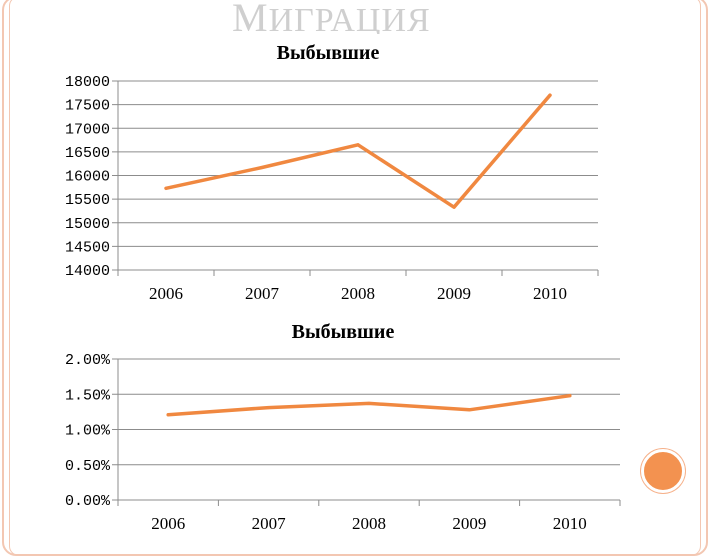 This screenshot has height=556, width=720. What do you see at coordinates (87, 200) in the screenshot?
I see `top-y-tick-label: 15500` at bounding box center [87, 200].